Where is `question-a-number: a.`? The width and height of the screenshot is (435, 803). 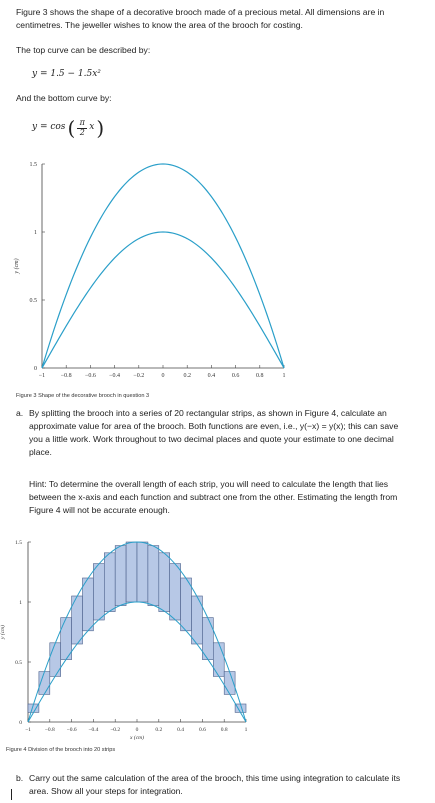 question-a-number: a. is located at coordinates (20, 413).